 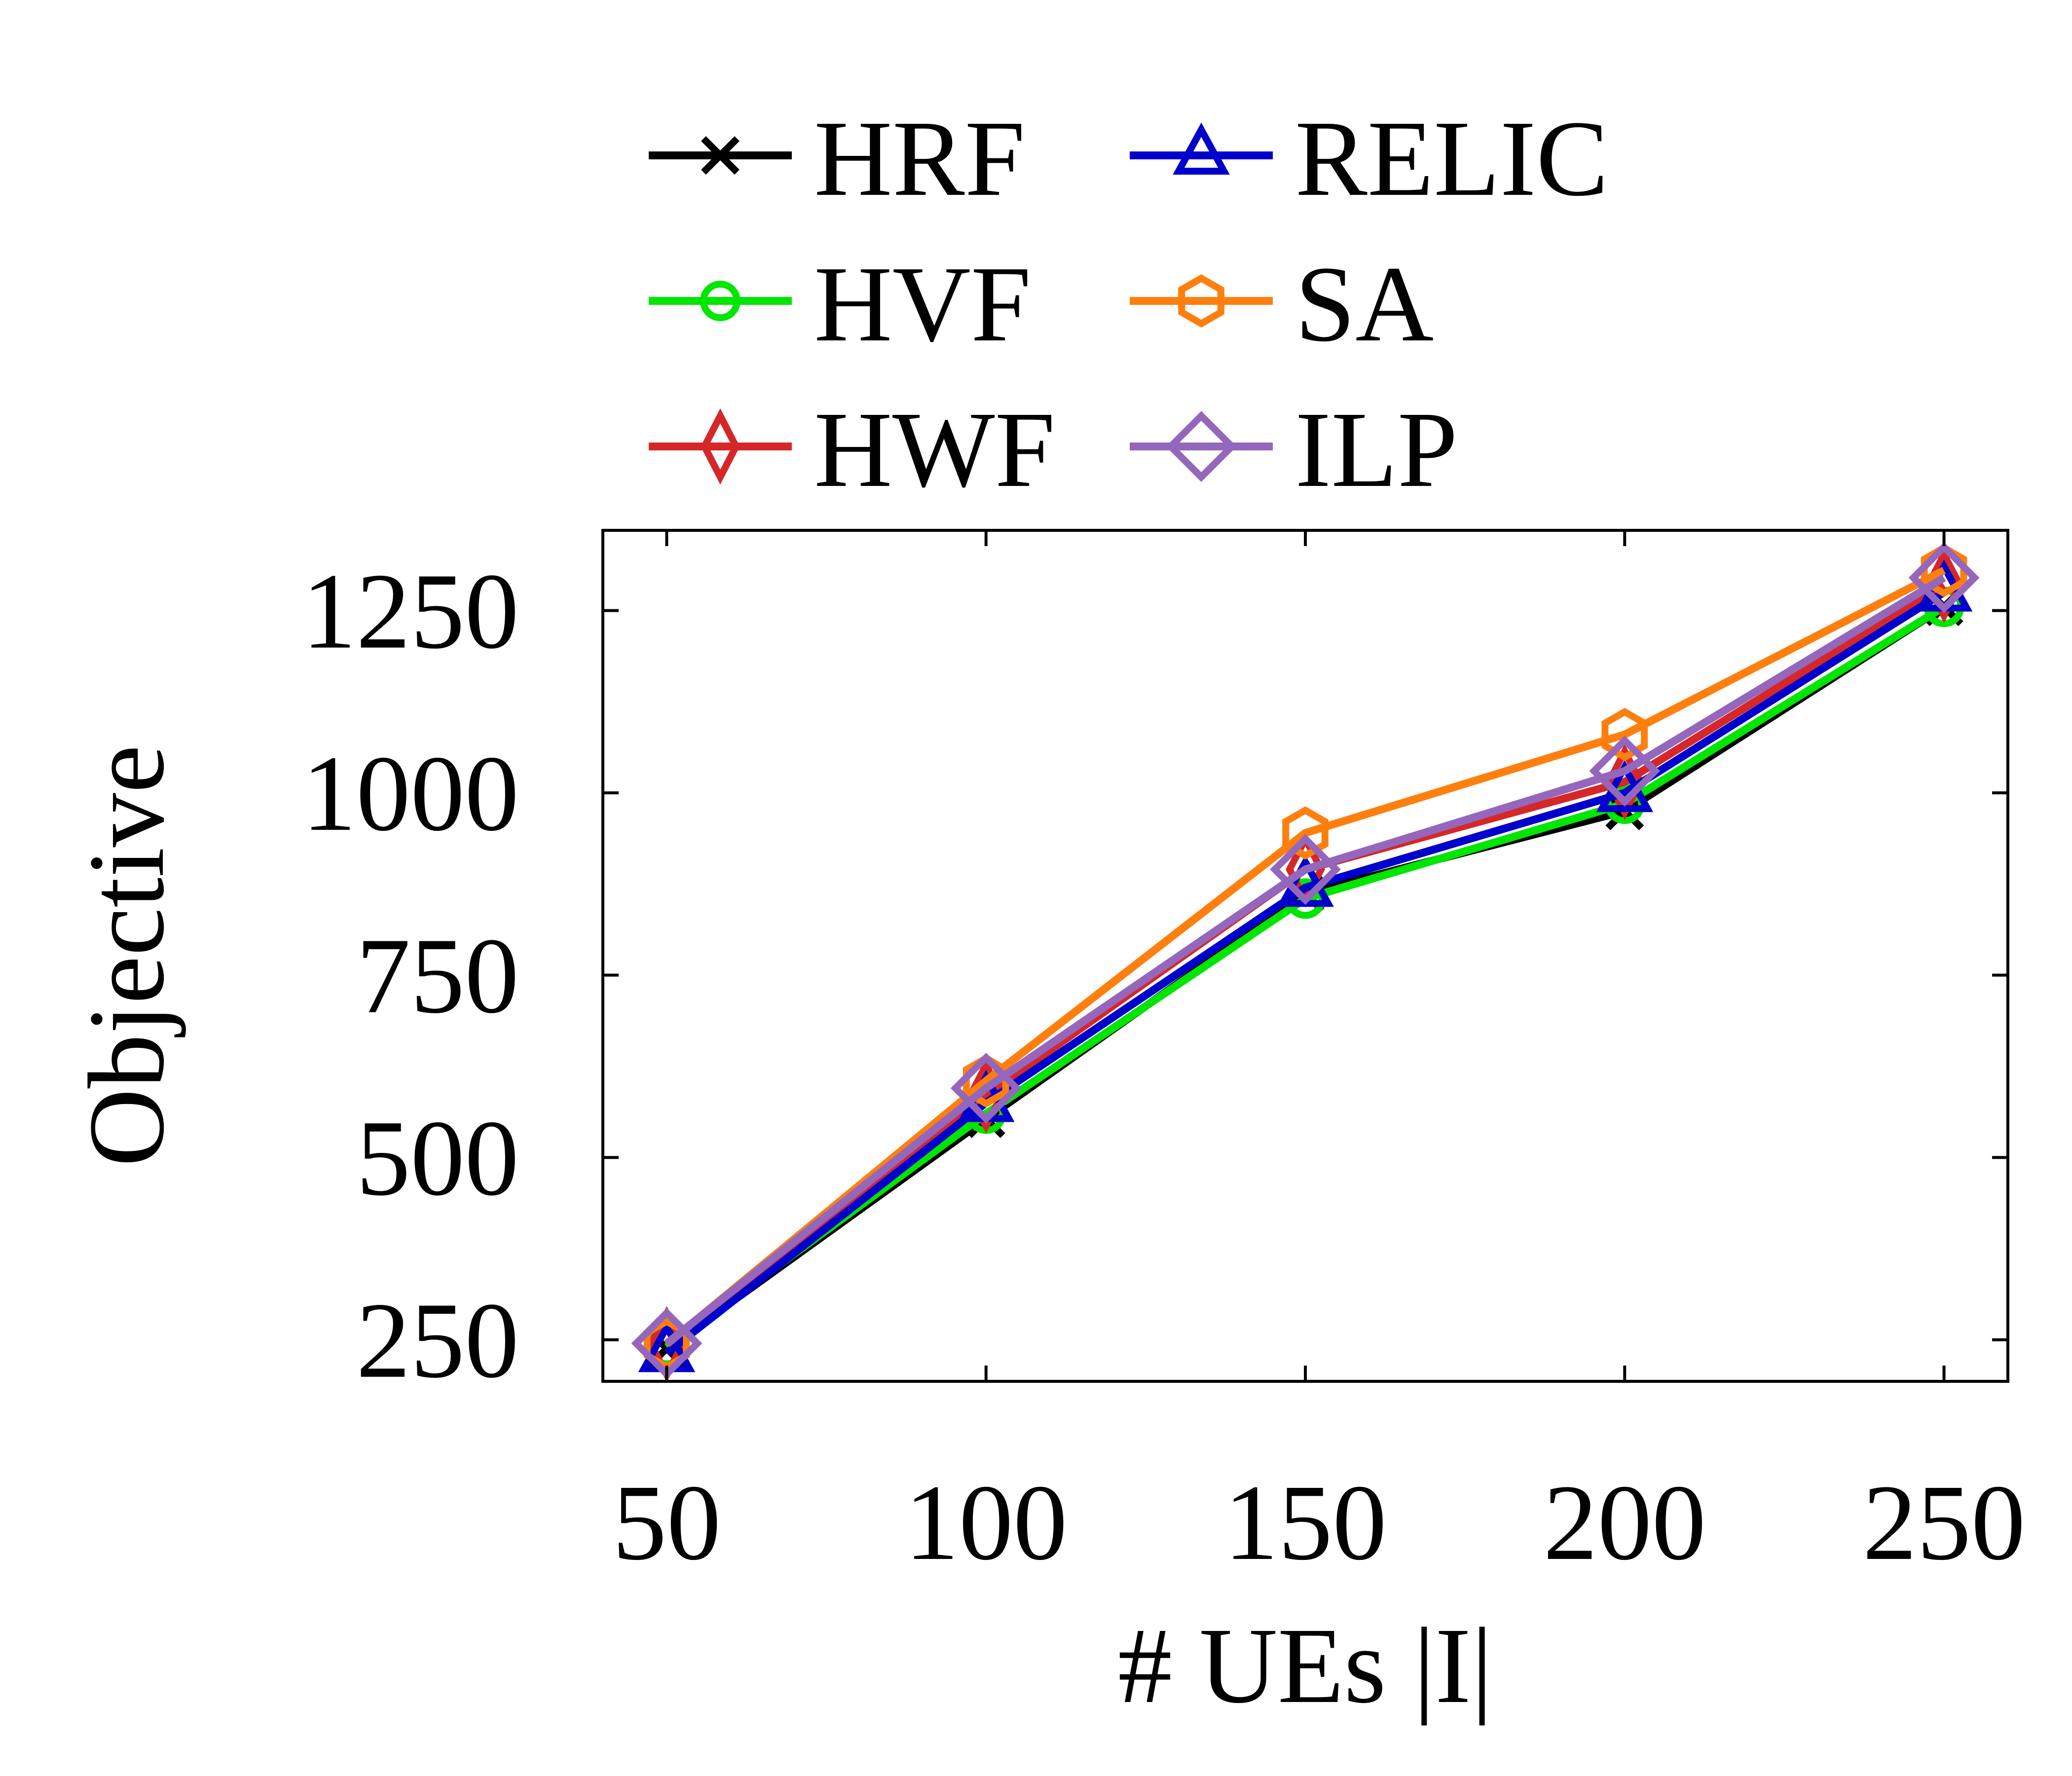 I want to click on legend-marker-ilp, so click(x=1202, y=447).